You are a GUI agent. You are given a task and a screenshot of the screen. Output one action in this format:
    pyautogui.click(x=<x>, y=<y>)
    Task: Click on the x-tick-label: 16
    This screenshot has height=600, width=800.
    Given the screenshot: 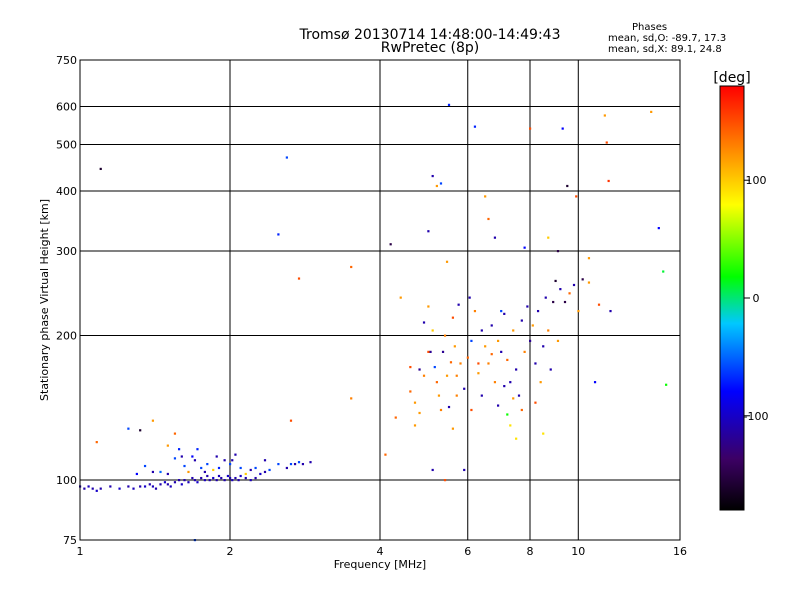 What is the action you would take?
    pyautogui.click(x=680, y=551)
    